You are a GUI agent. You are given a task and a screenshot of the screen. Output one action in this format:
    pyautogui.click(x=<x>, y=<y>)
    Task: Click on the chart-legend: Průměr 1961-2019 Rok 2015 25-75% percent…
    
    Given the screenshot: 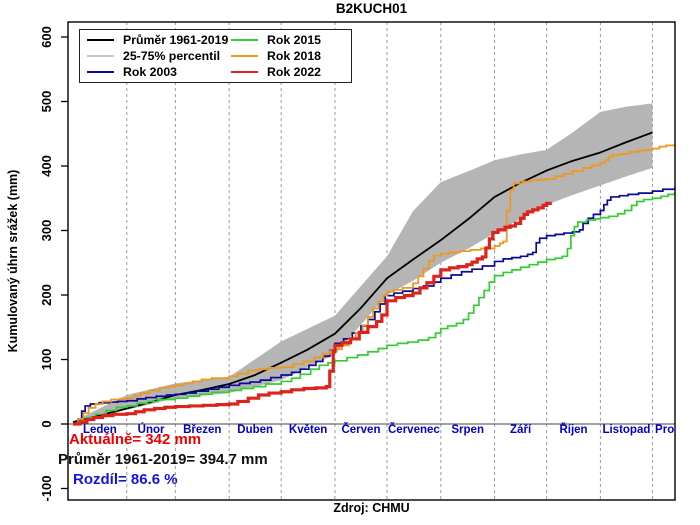 What is the action you would take?
    pyautogui.click(x=215, y=56)
    